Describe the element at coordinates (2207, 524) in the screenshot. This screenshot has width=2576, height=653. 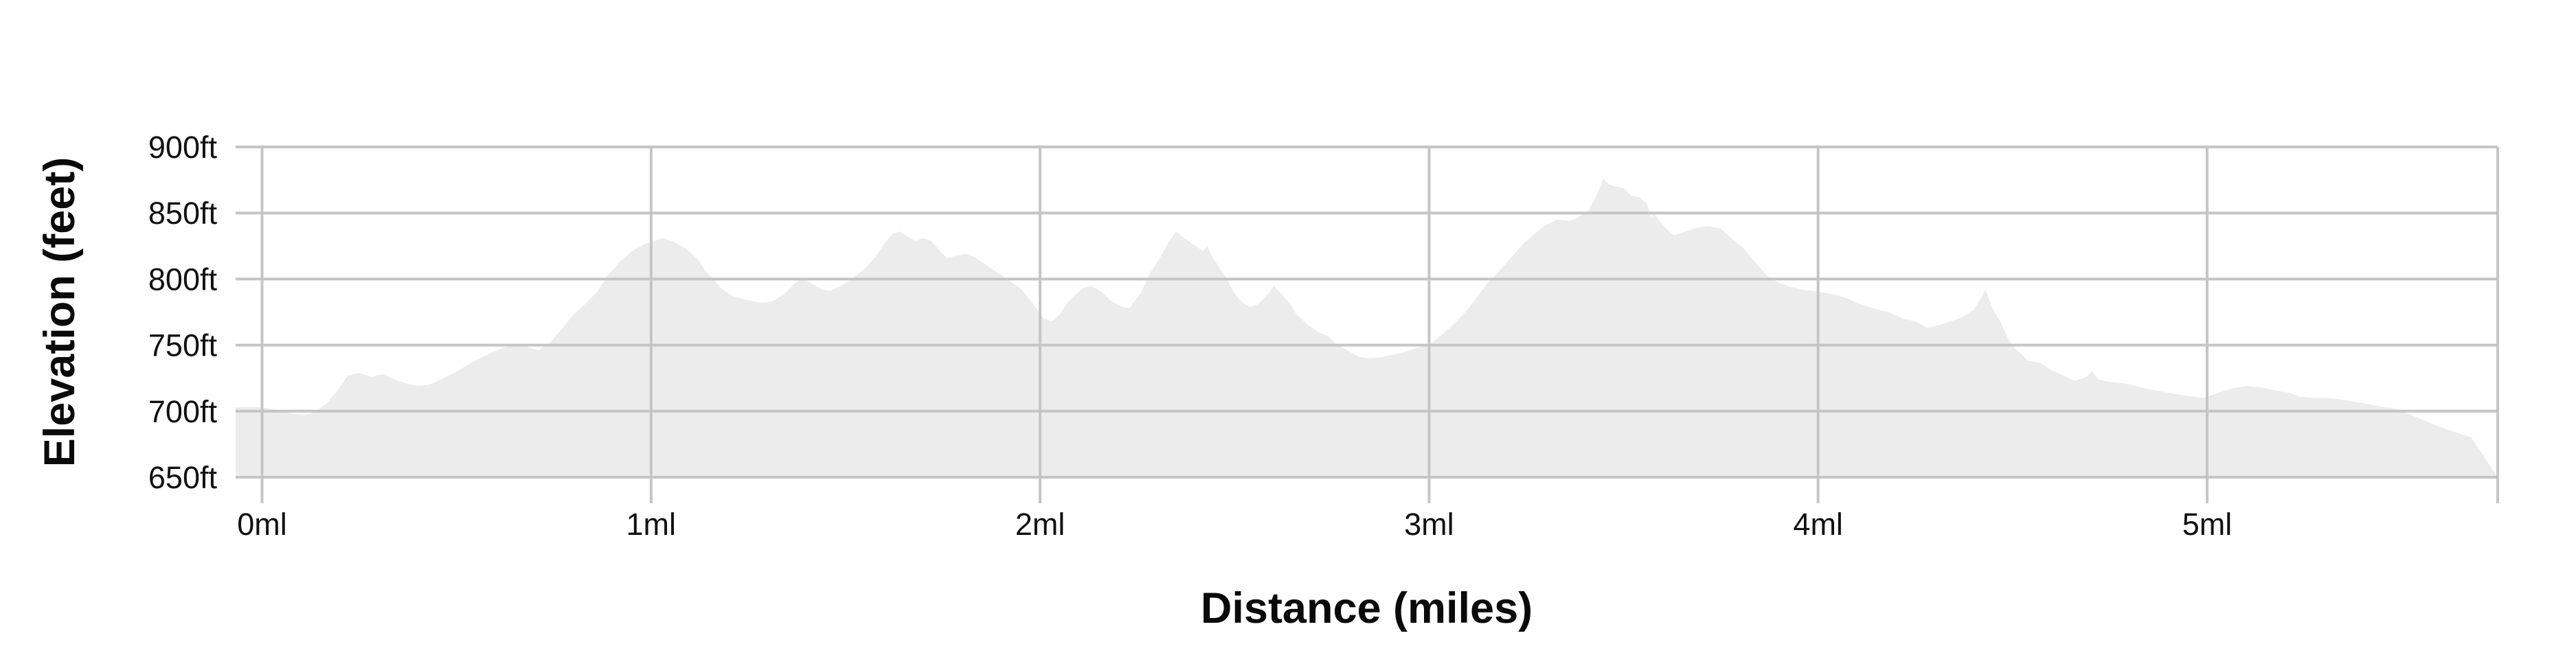
I see `x-tick-label: 5ml` at that location.